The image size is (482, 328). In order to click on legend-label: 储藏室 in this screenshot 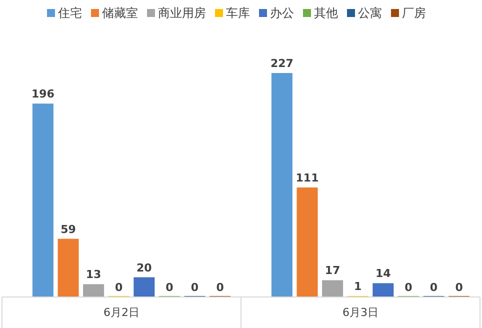, I will do `click(120, 13)`.